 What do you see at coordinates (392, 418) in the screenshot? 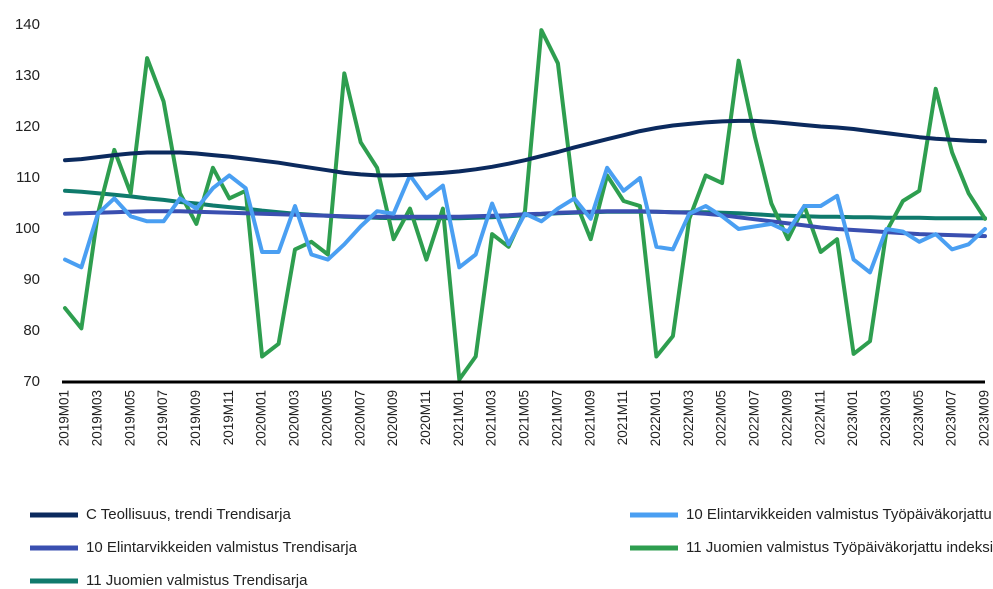
I see `x-tick-label: 2020M09` at bounding box center [392, 418].